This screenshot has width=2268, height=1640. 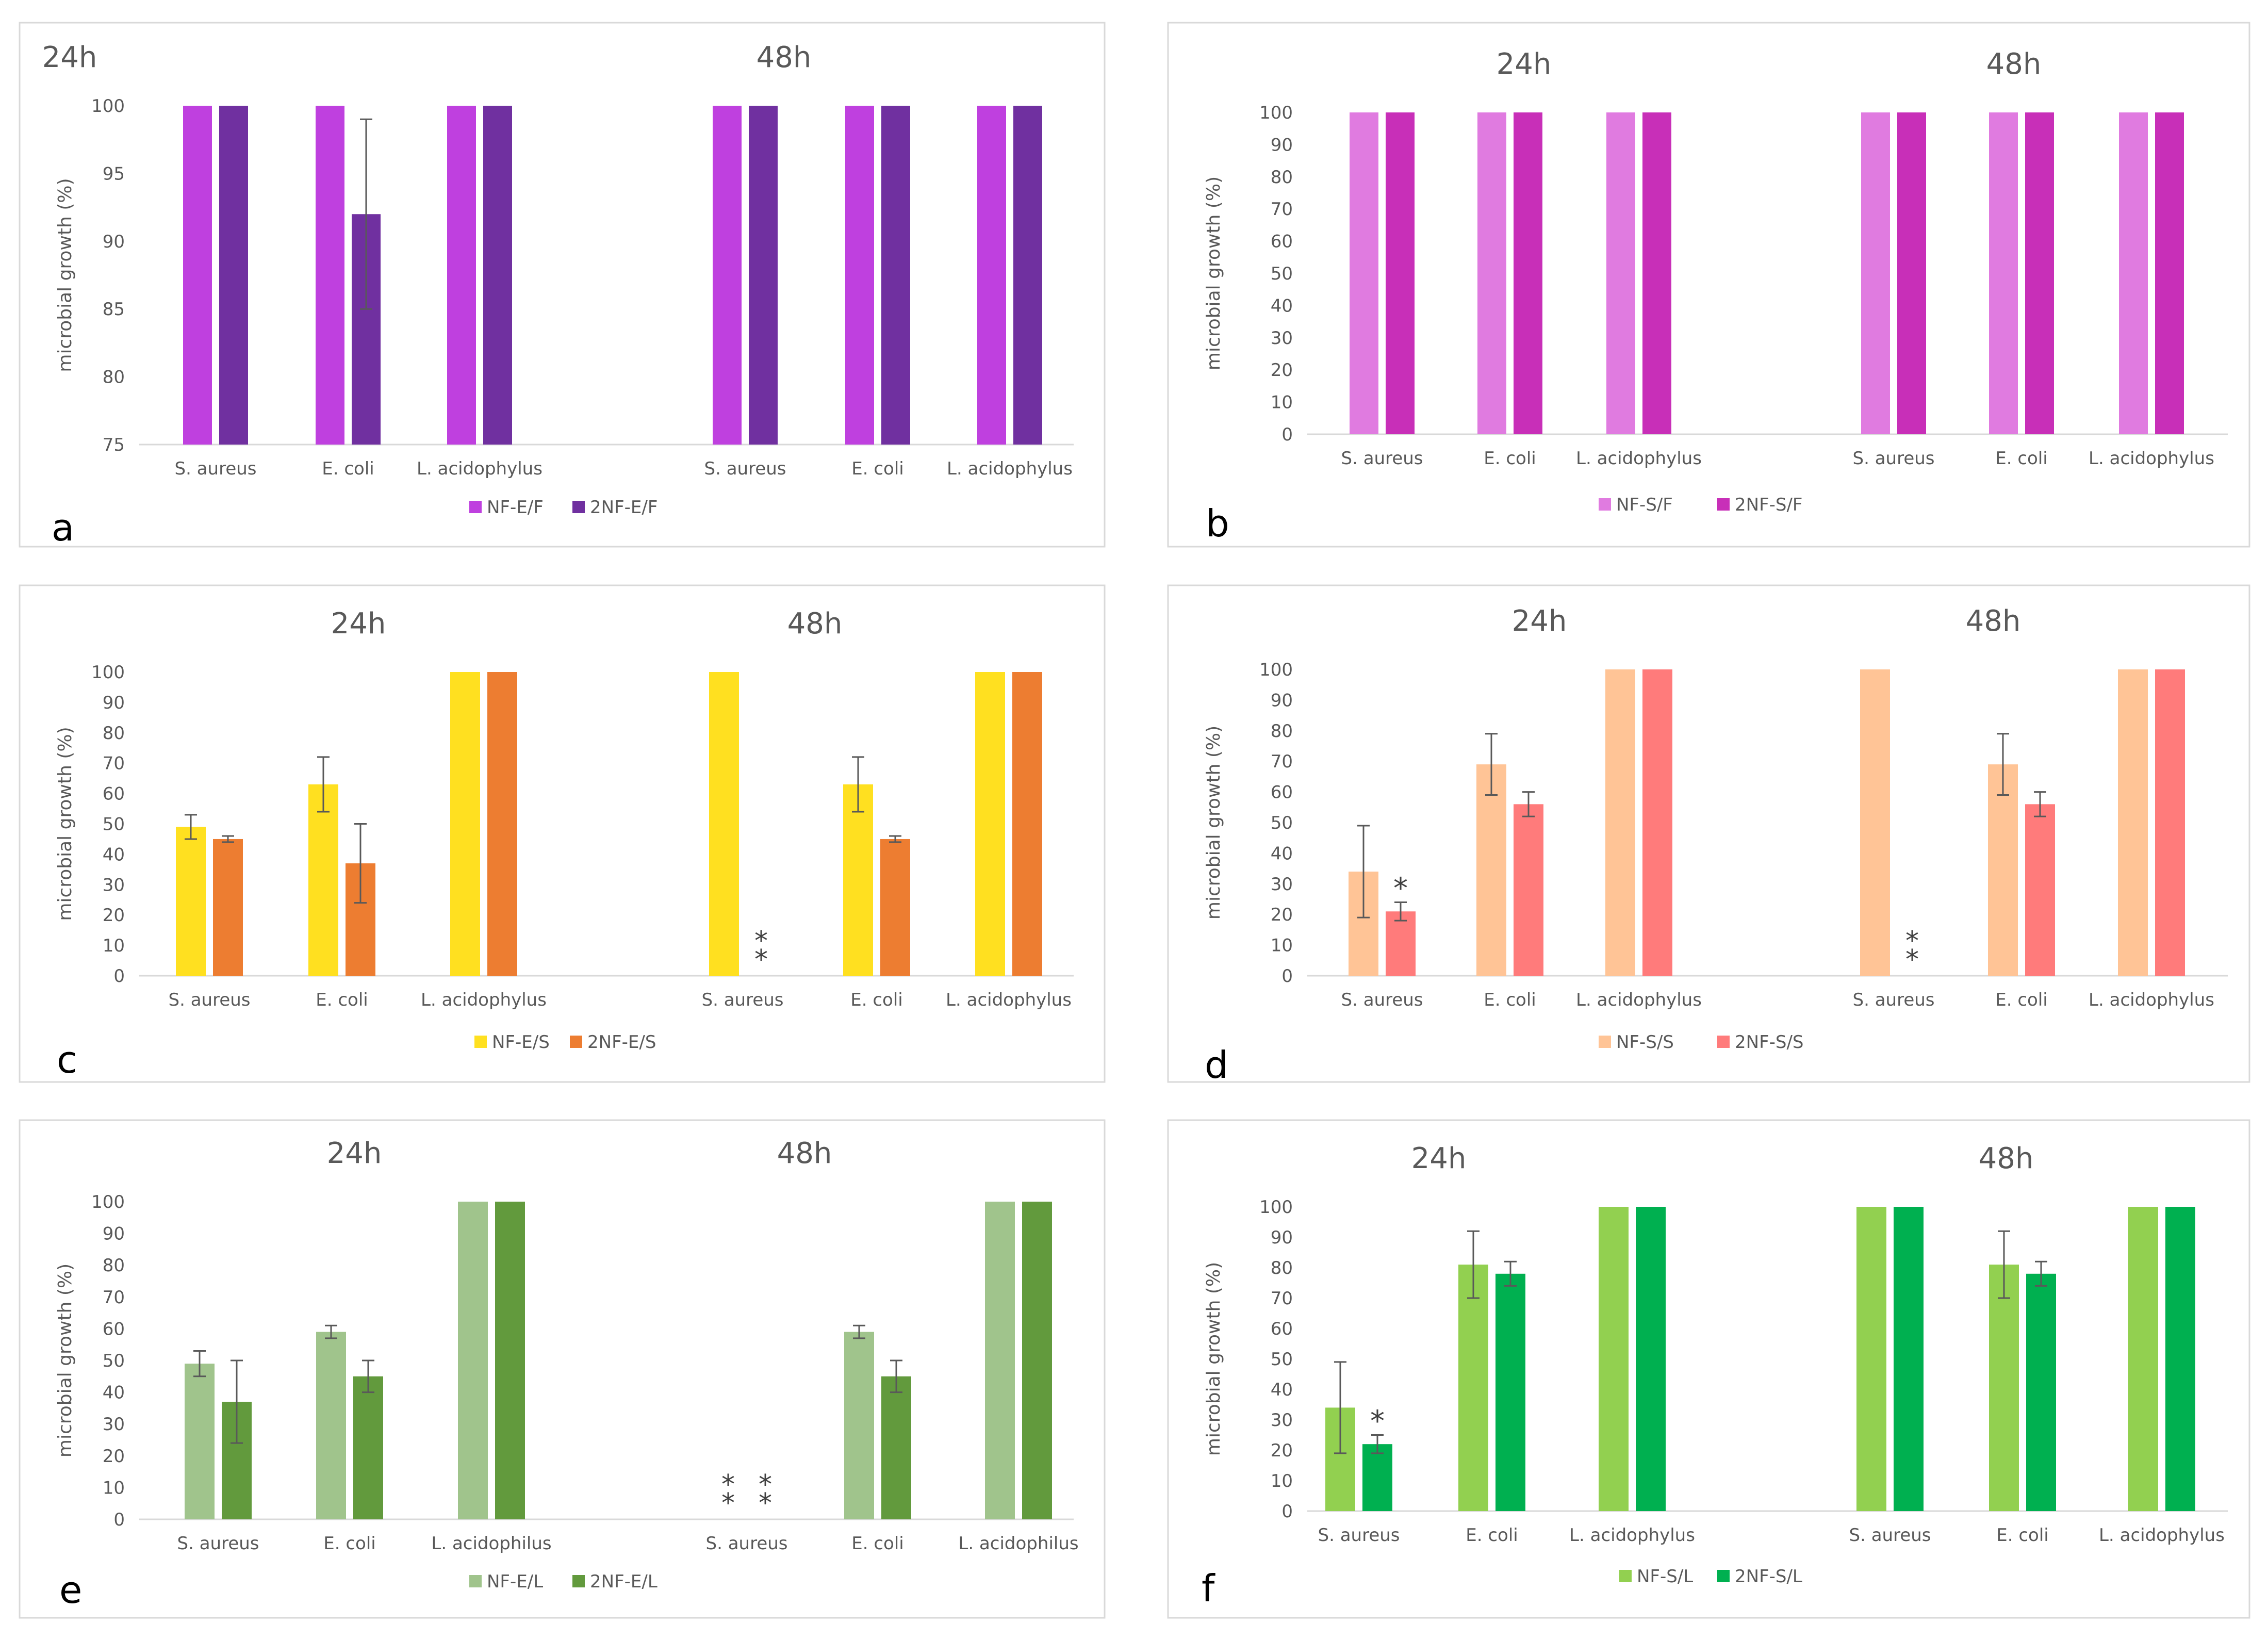 I want to click on legend-entry: 2NF-S/F, so click(x=1768, y=505).